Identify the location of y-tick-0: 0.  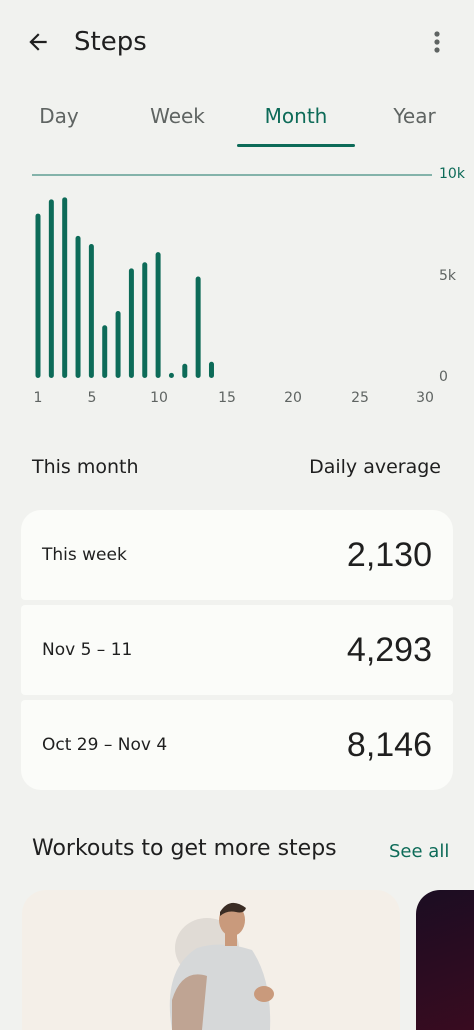
(443, 377).